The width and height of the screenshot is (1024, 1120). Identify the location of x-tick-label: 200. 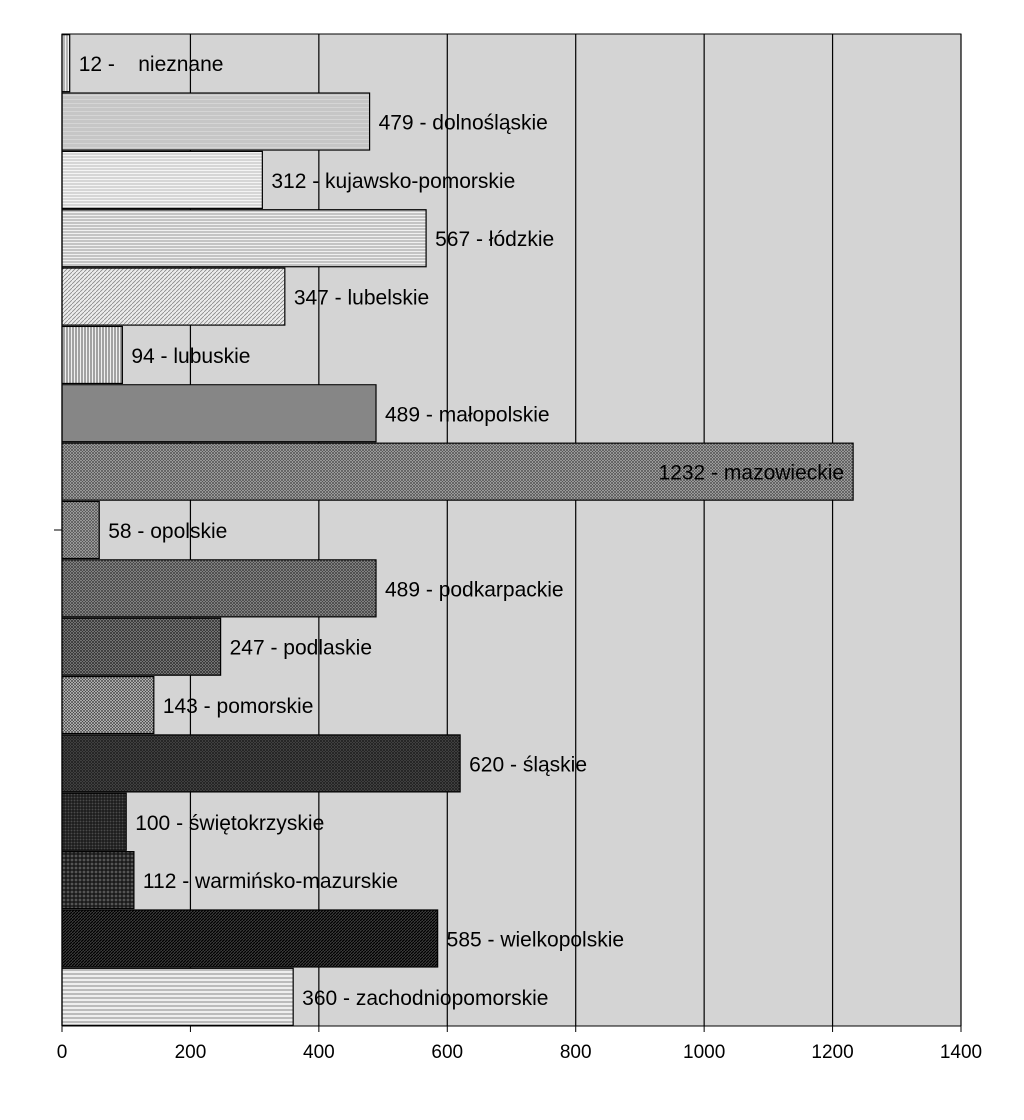
(191, 1052).